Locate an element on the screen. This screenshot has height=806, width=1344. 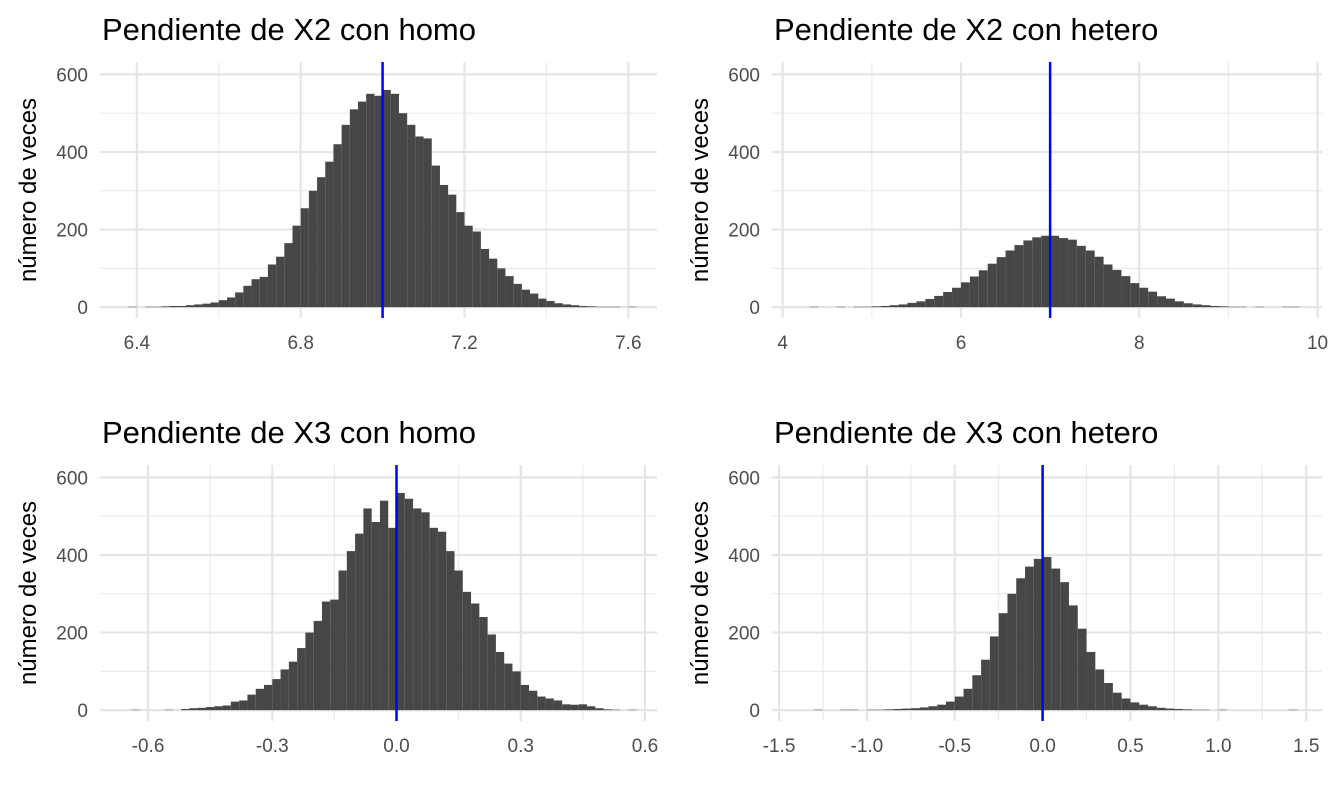
y-tick-label: 0 is located at coordinates (754, 308).